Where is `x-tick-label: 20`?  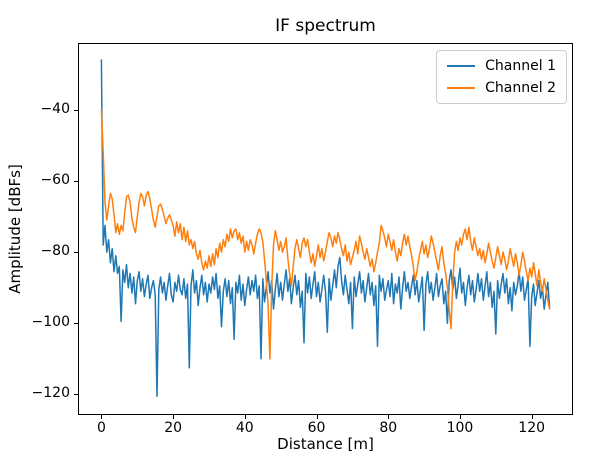
x-tick-label: 20 is located at coordinates (173, 428).